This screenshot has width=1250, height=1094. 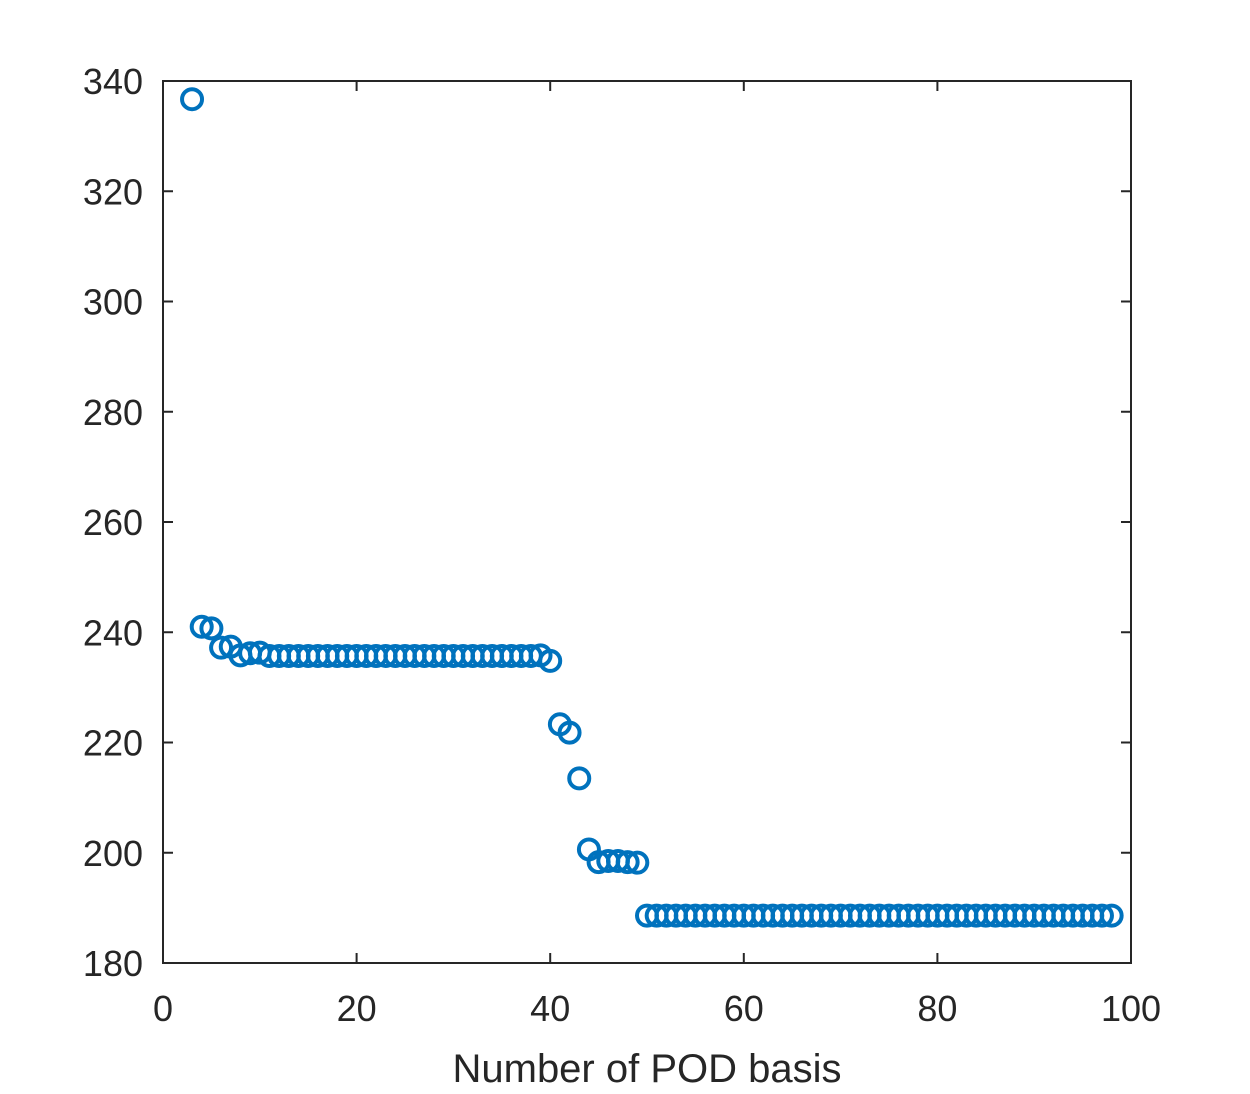 What do you see at coordinates (646, 1069) in the screenshot?
I see `x-axis-label: Number of POD basis` at bounding box center [646, 1069].